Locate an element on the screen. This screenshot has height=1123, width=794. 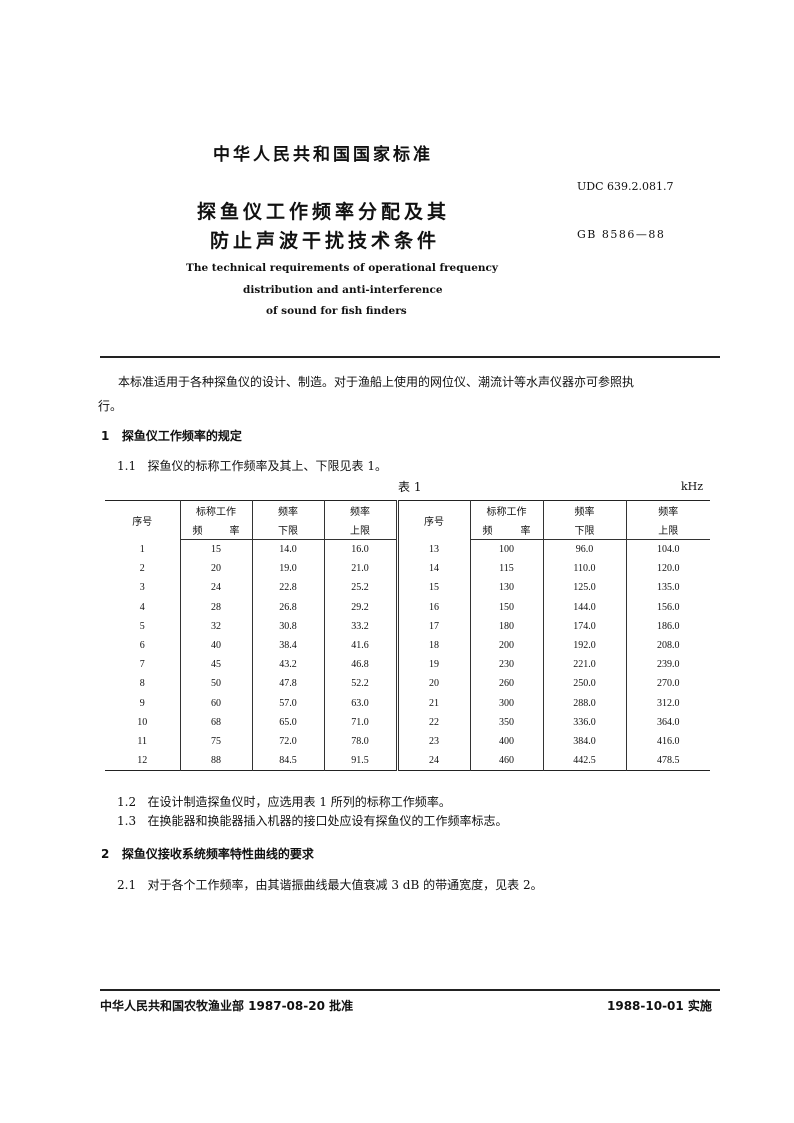
table-cell: 110.0 is located at coordinates (584, 569).